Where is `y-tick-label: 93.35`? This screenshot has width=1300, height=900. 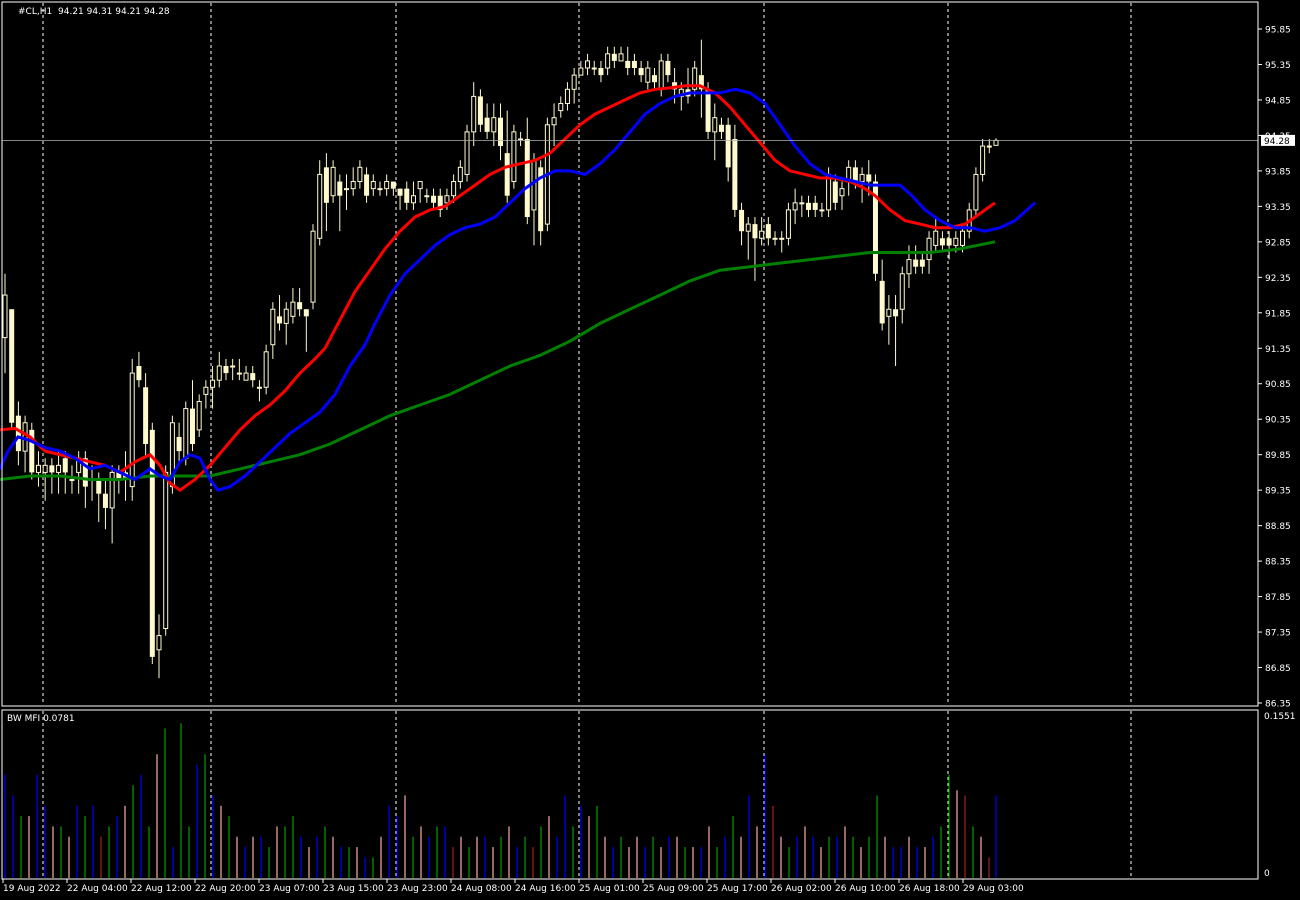
y-tick-label: 93.35 is located at coordinates (1278, 208).